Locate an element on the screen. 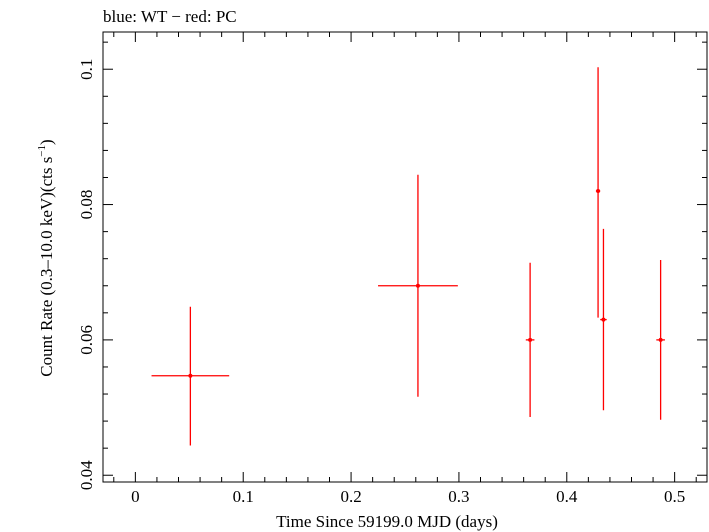 This screenshot has width=709, height=532. y-tick-label: 0.08 is located at coordinates (86, 205).